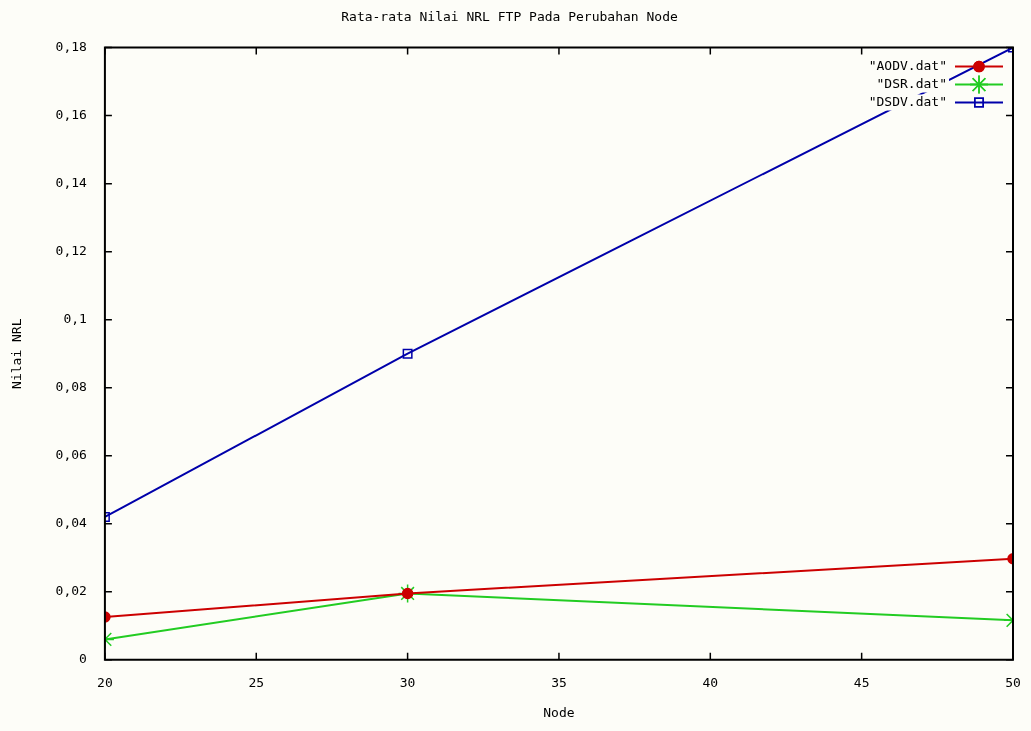 This screenshot has width=1031, height=731. Describe the element at coordinates (71, 251) in the screenshot. I see `y-tick-label: 0,12` at that location.